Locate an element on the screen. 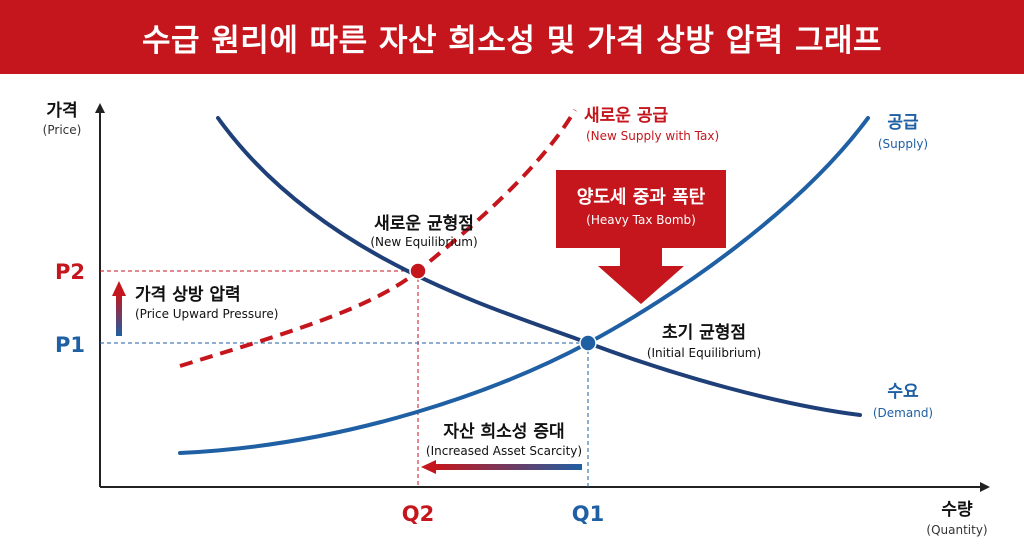 Image resolution: width=1024 pixels, height=560 pixels. x-axis-sublabel: (Quantity) is located at coordinates (956, 530).